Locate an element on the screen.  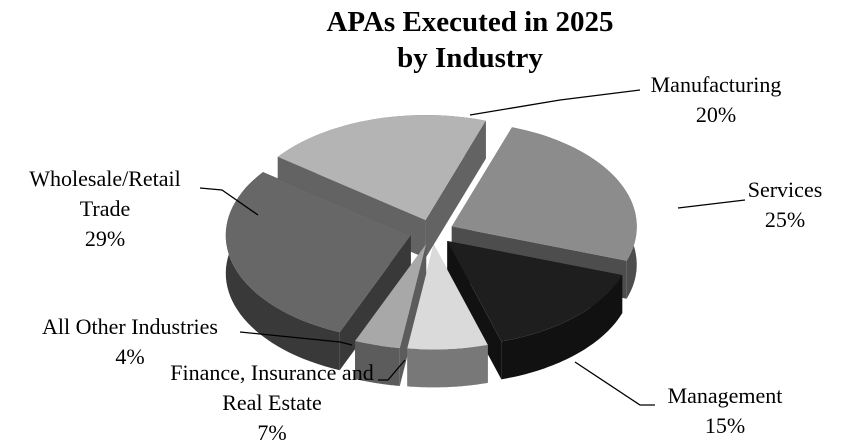
value-label: 4% is located at coordinates (130, 356).